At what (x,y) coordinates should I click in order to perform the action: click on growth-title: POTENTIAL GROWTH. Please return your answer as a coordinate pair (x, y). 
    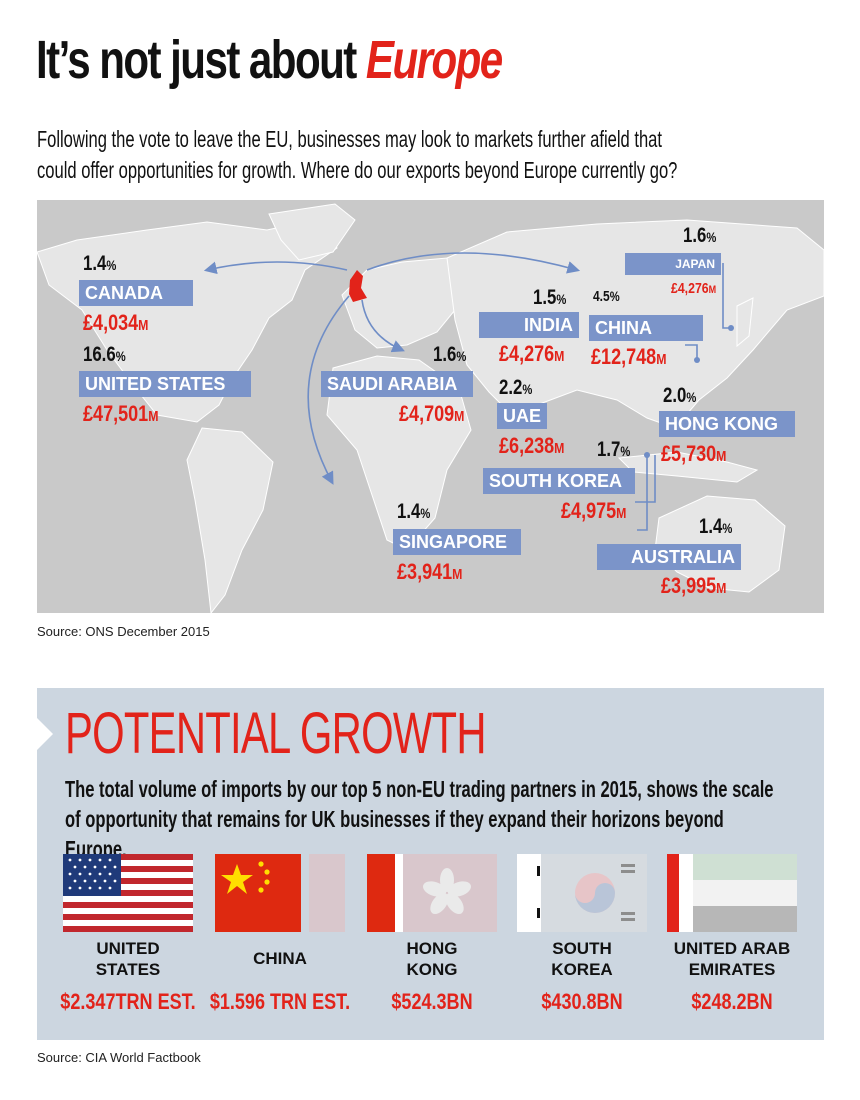
    Looking at the image, I should click on (276, 733).